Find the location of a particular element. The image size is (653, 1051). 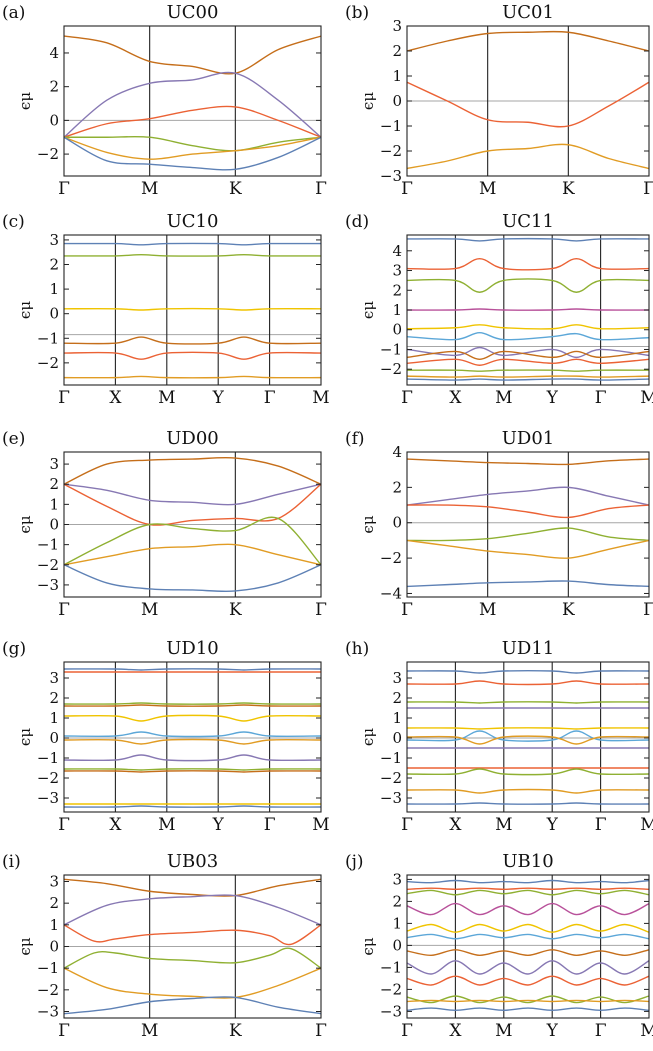

panel-letter: (i) is located at coordinates (11, 862).